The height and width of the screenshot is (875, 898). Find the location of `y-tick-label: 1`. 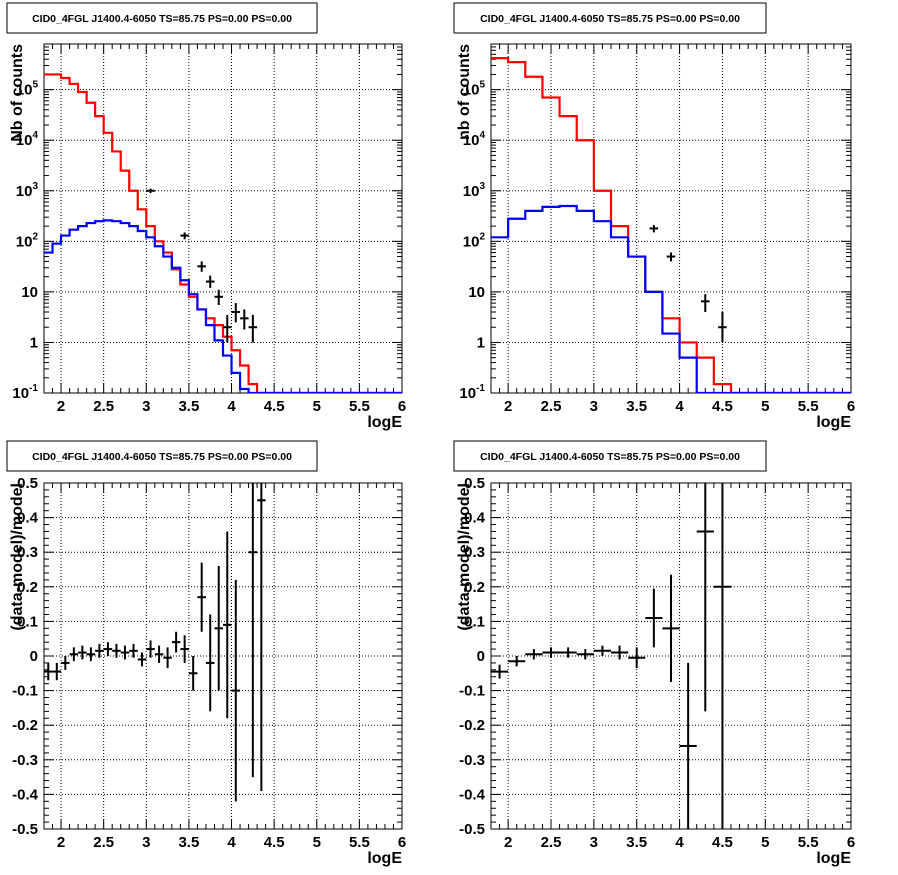

y-tick-label: 1 is located at coordinates (34, 342).